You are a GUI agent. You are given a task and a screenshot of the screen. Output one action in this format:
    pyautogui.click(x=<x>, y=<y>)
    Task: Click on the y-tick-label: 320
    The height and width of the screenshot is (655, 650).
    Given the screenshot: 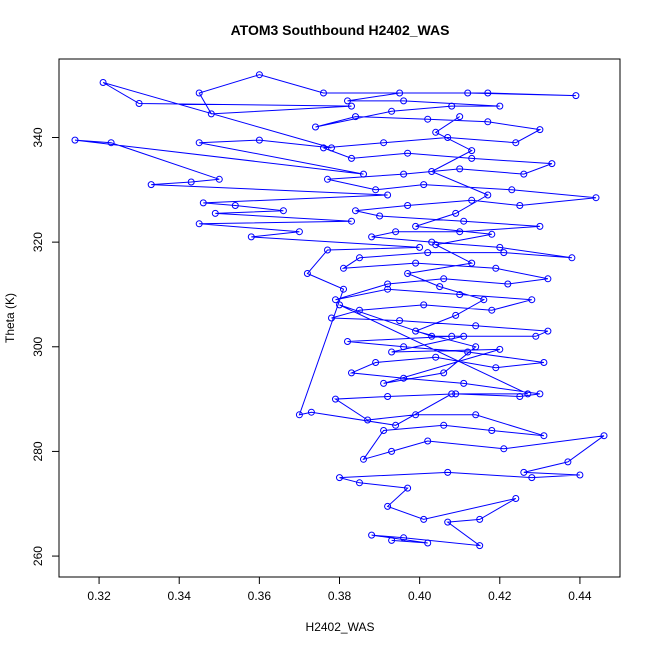 What is the action you would take?
    pyautogui.click(x=38, y=242)
    